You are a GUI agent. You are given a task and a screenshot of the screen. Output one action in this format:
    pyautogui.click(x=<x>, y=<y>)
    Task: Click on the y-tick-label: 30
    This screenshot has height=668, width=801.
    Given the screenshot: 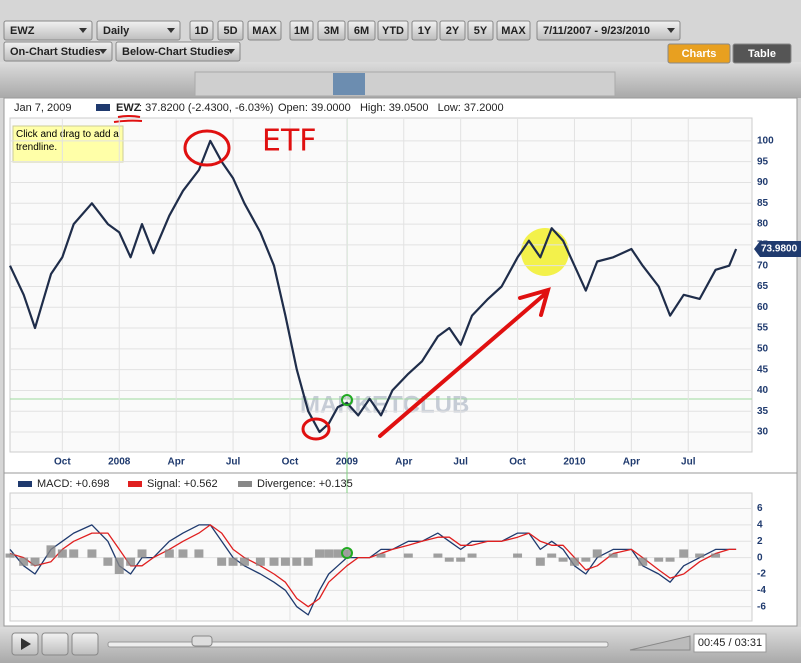 What is the action you would take?
    pyautogui.click(x=763, y=432)
    